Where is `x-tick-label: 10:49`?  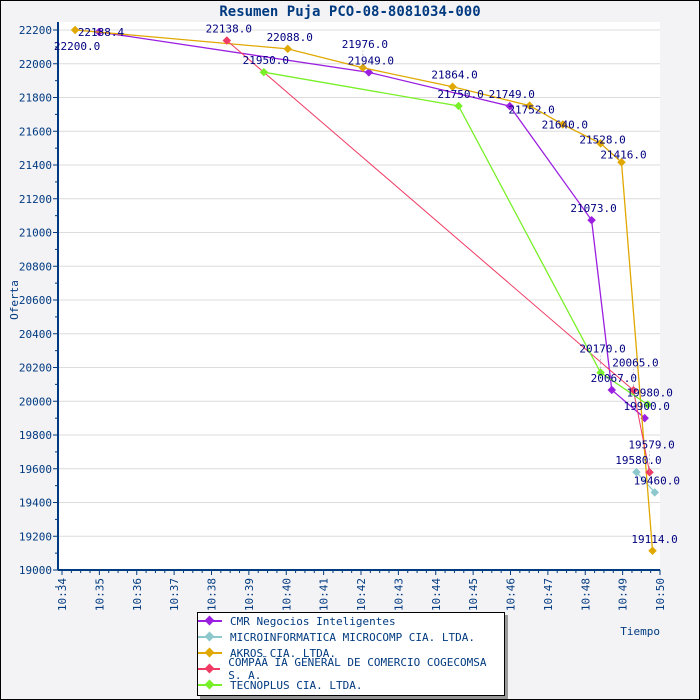 x-tick-label: 10:49 is located at coordinates (623, 594).